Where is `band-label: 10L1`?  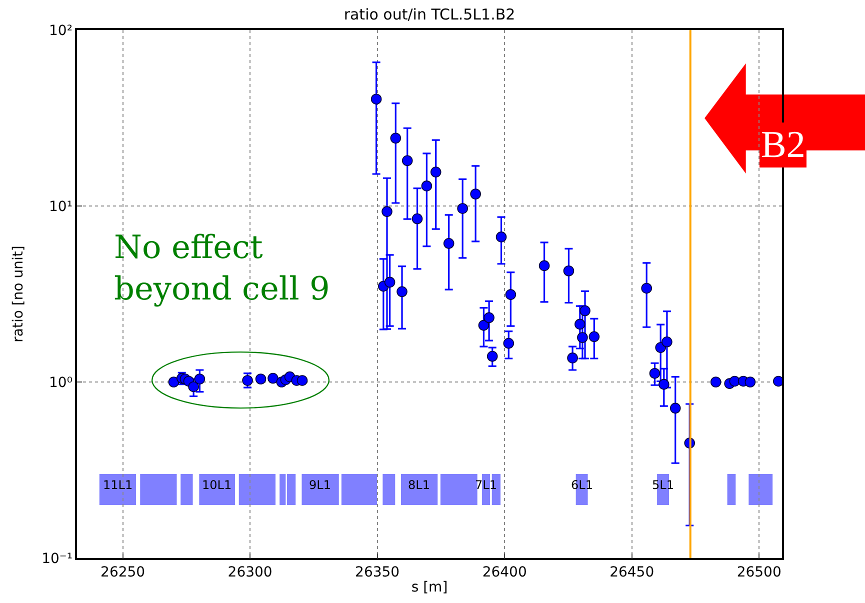
band-label: 10L1 is located at coordinates (217, 485).